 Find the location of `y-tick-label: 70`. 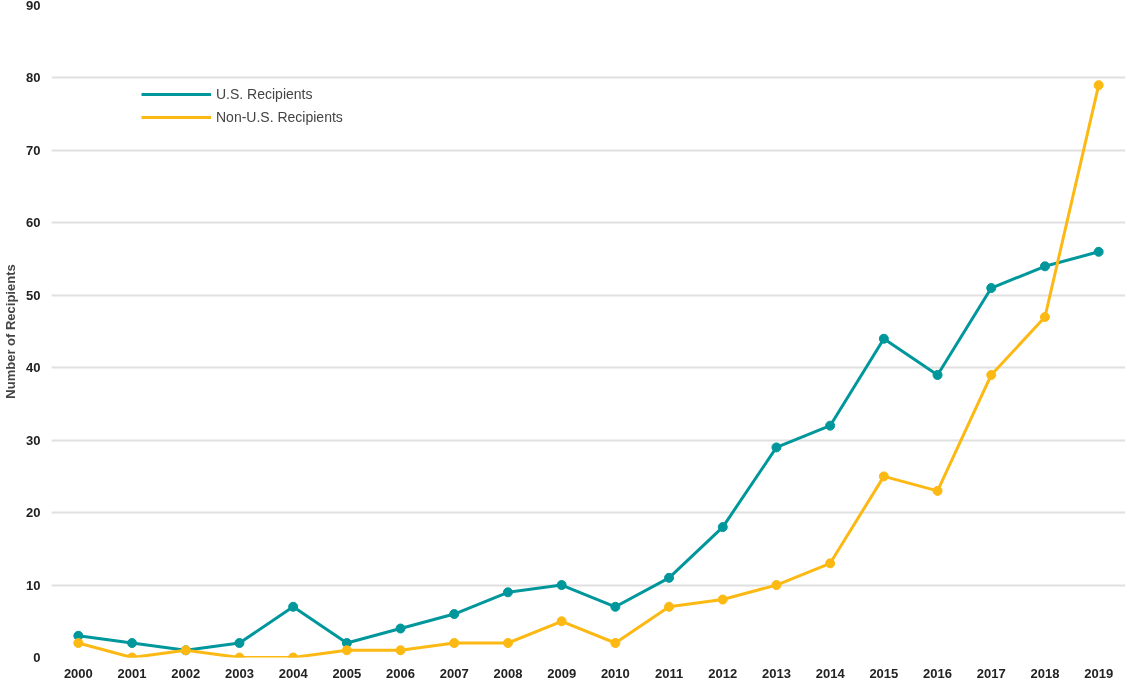

y-tick-label: 70 is located at coordinates (33, 150).